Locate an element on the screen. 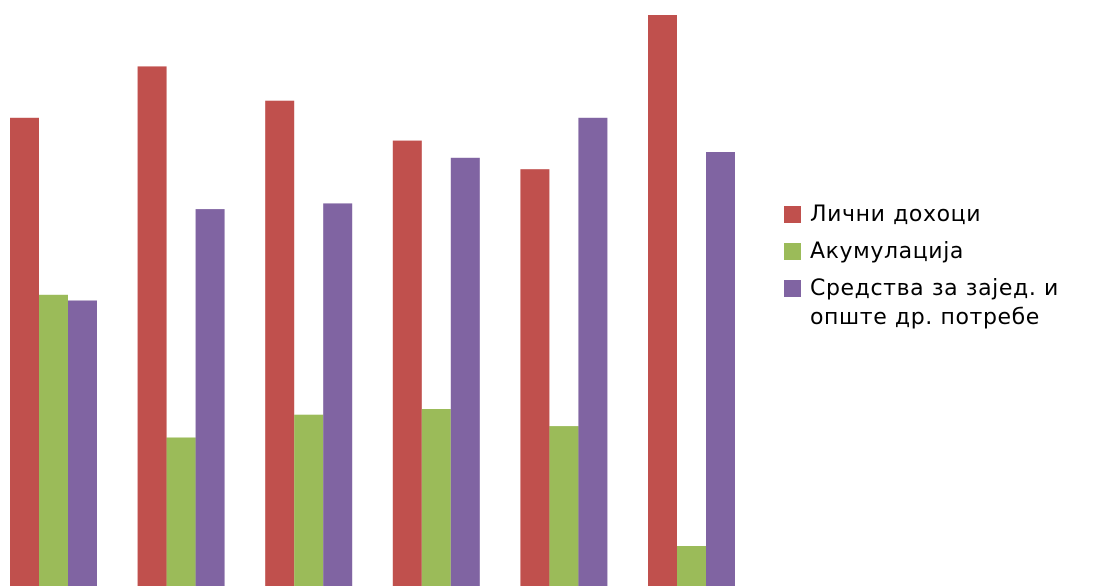 The height and width of the screenshot is (586, 1096). legend-swatch-personal-income is located at coordinates (792, 214).